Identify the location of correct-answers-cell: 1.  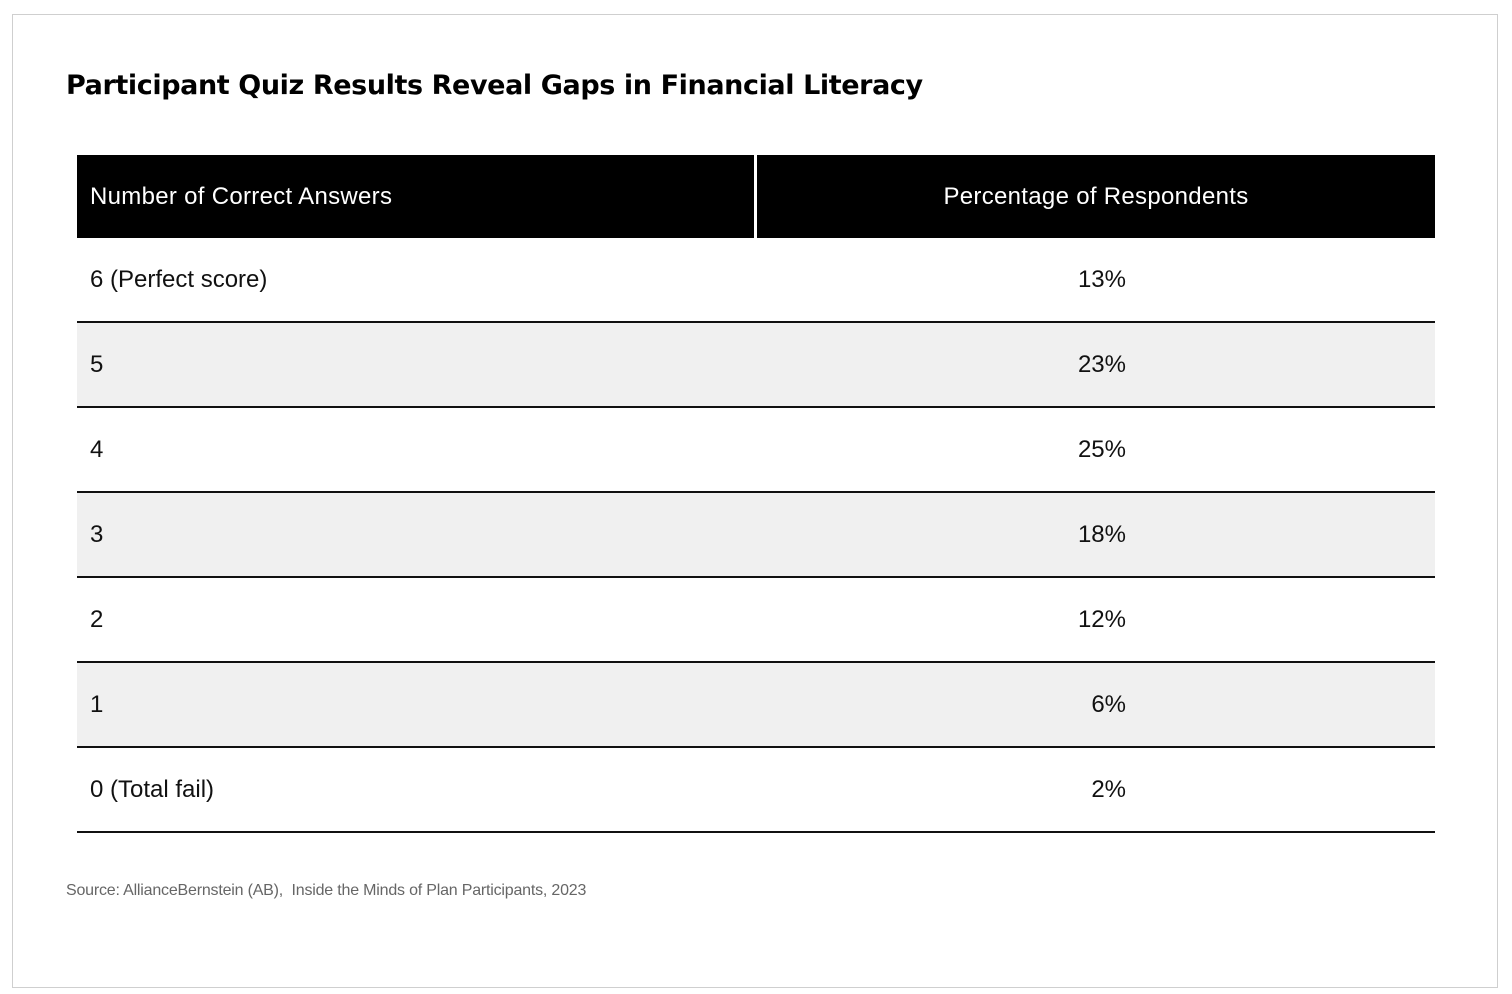
(97, 704).